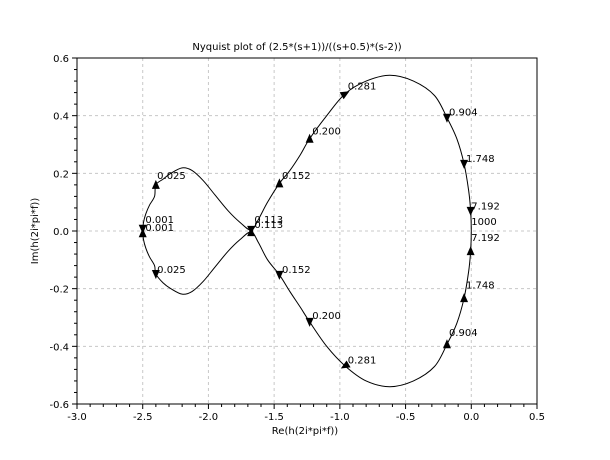  I want to click on y-tick-label: -0.2, so click(59, 290).